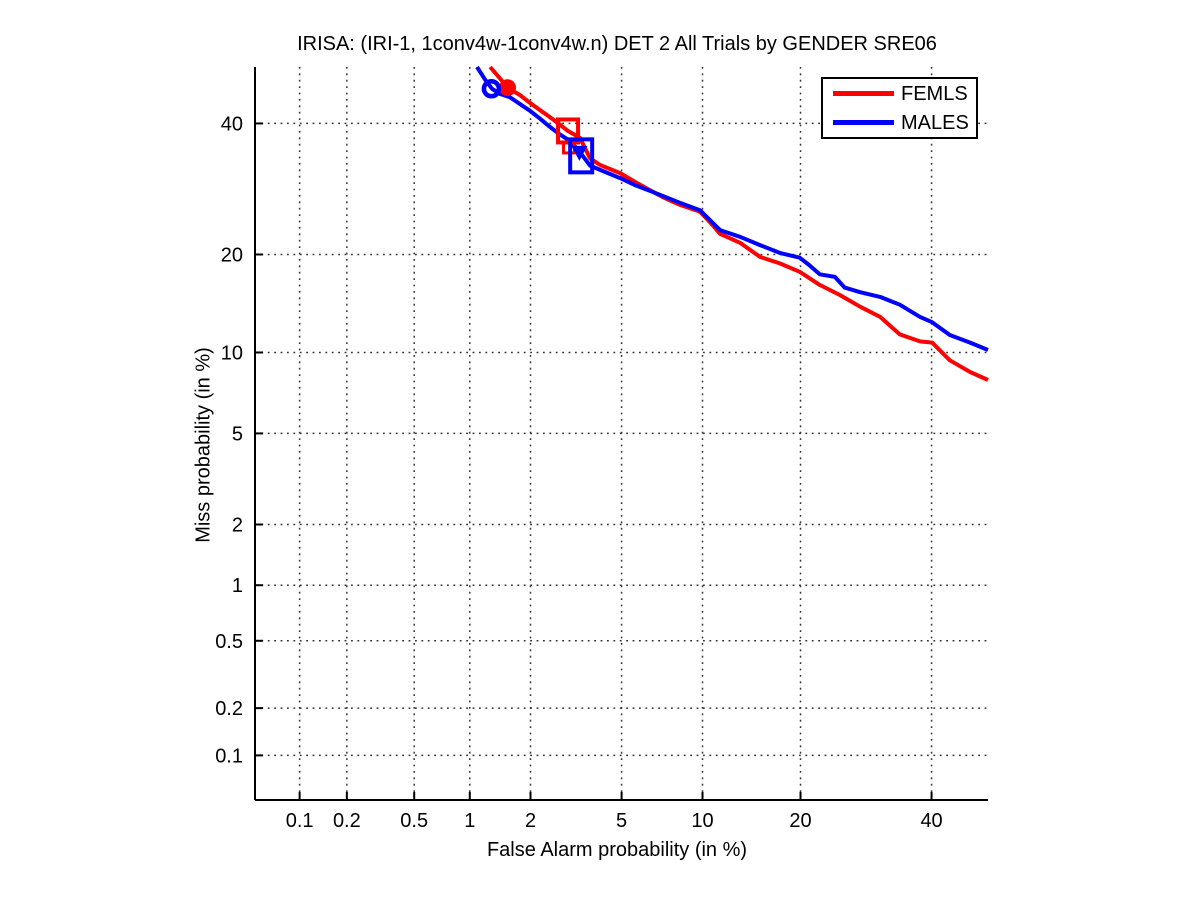  What do you see at coordinates (507, 88) in the screenshot?
I see `marker-femls-circle-filled` at bounding box center [507, 88].